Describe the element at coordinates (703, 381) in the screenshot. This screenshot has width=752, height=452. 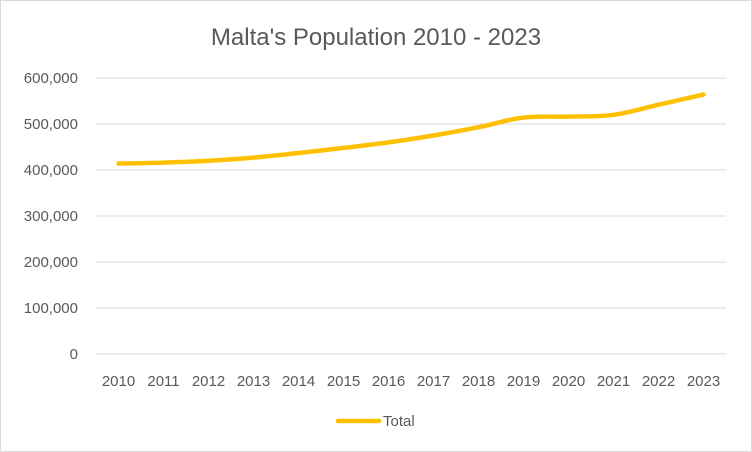
I see `x-tick-label: 2023` at that location.